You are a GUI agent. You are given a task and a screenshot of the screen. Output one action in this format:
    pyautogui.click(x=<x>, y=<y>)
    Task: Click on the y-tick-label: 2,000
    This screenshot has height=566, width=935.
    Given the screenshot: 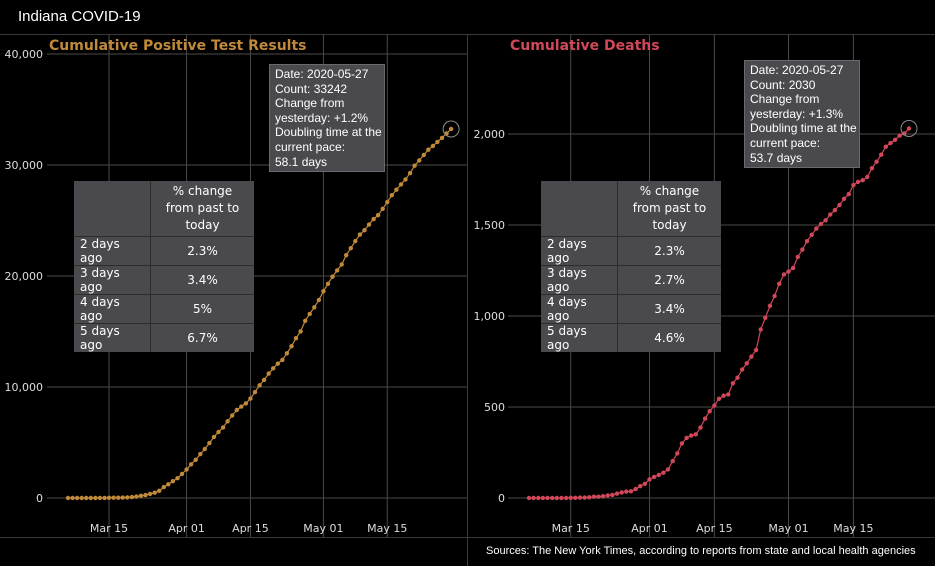 What is the action you would take?
    pyautogui.click(x=490, y=134)
    